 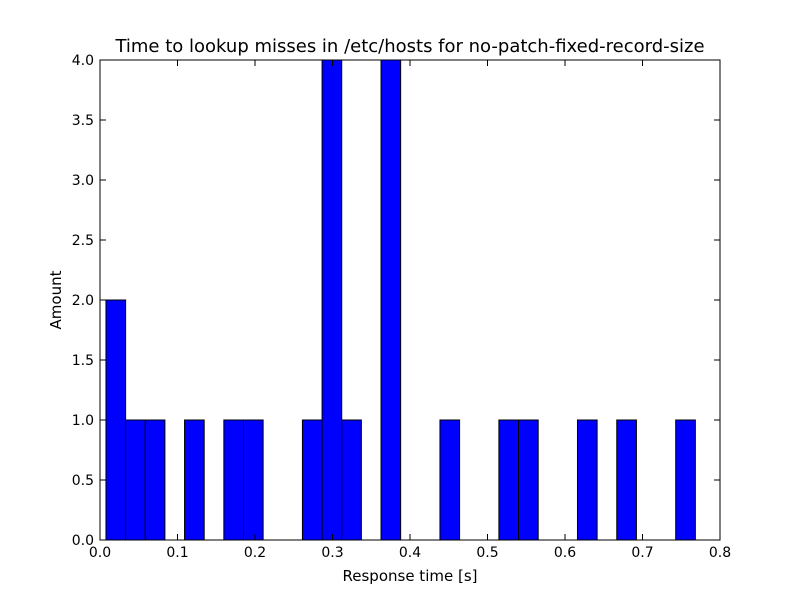 What do you see at coordinates (83, 541) in the screenshot?
I see `y-tick-label: 0.0` at bounding box center [83, 541].